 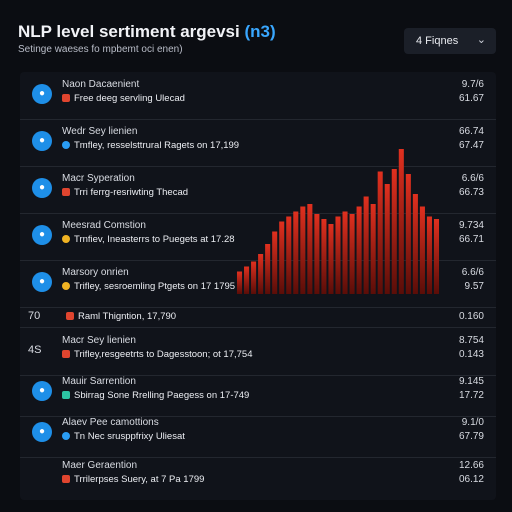 What do you see at coordinates (98, 178) in the screenshot?
I see `item-name: Macr Syperation` at bounding box center [98, 178].